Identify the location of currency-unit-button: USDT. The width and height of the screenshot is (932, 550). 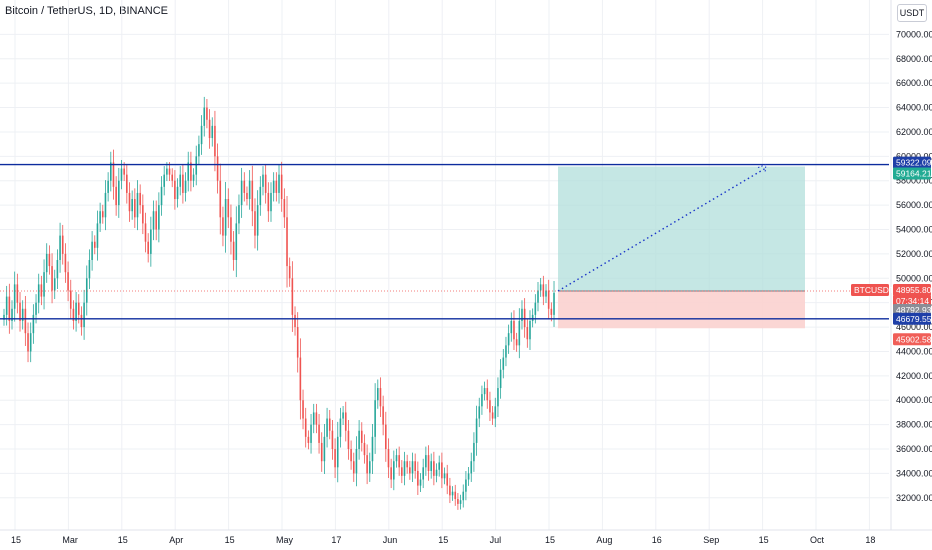
(912, 13).